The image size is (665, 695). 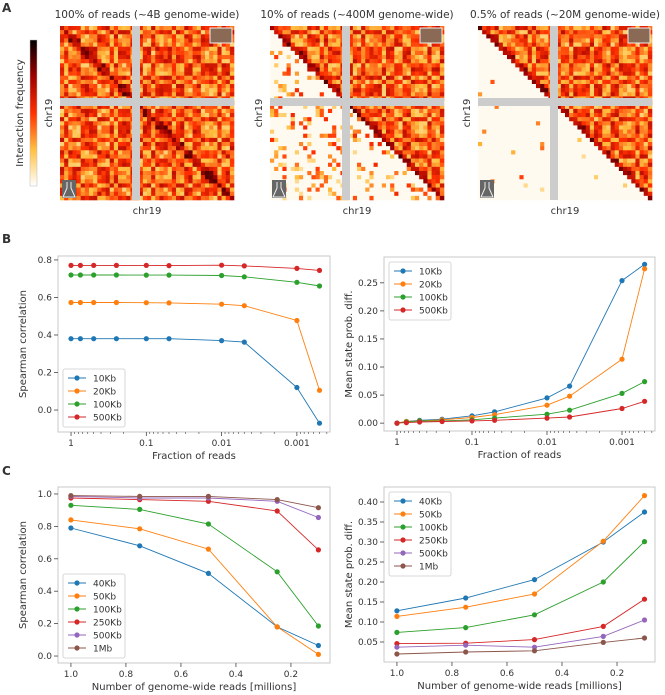 I want to click on panel-label-b: B, so click(x=6, y=239).